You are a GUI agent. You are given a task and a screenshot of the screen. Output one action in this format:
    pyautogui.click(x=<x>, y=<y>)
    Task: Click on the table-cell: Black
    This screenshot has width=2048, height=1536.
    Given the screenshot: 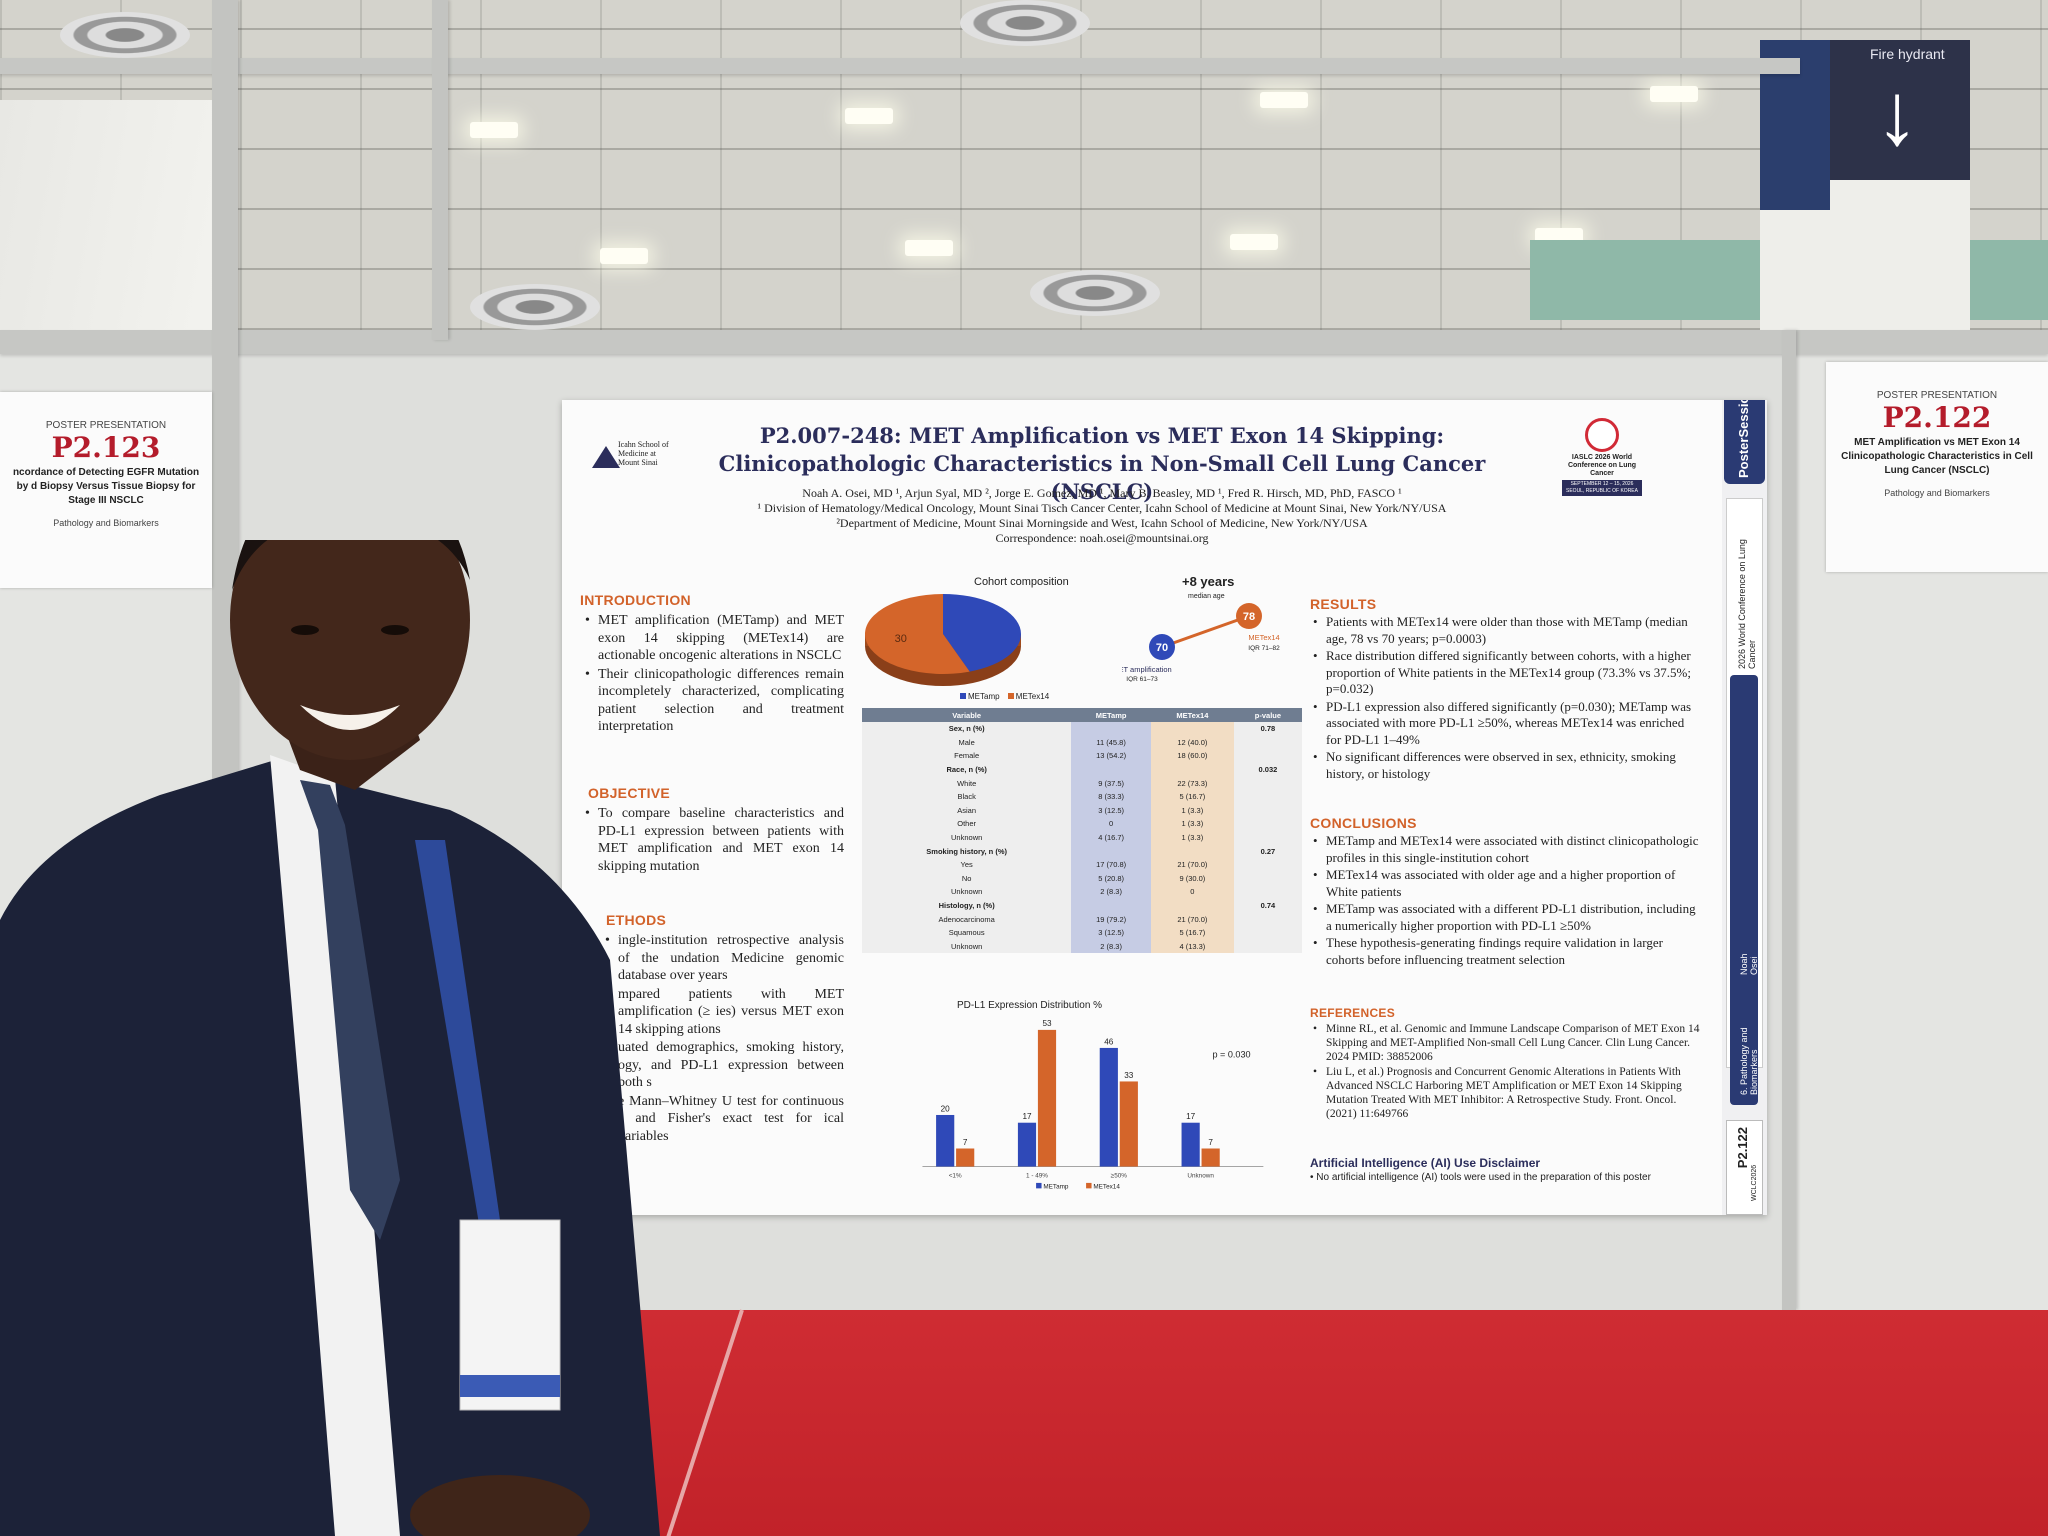 What is the action you would take?
    pyautogui.click(x=967, y=796)
    